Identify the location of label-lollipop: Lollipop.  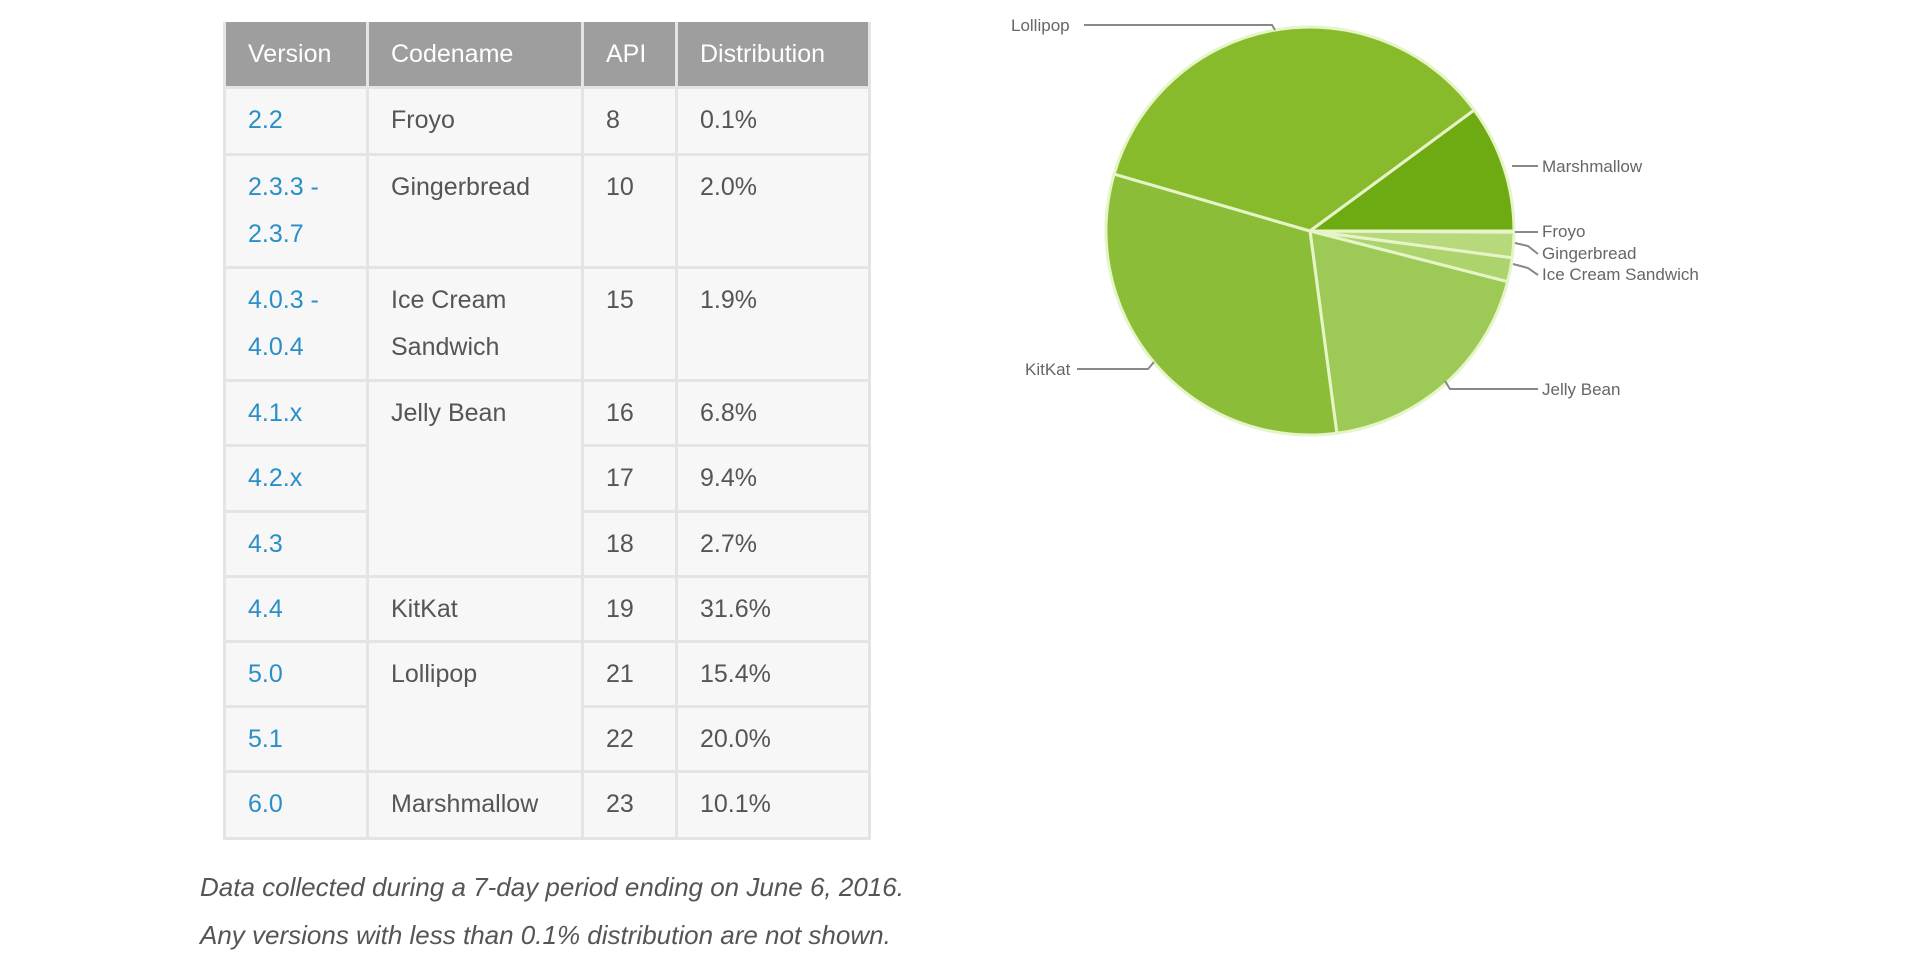
(1040, 25).